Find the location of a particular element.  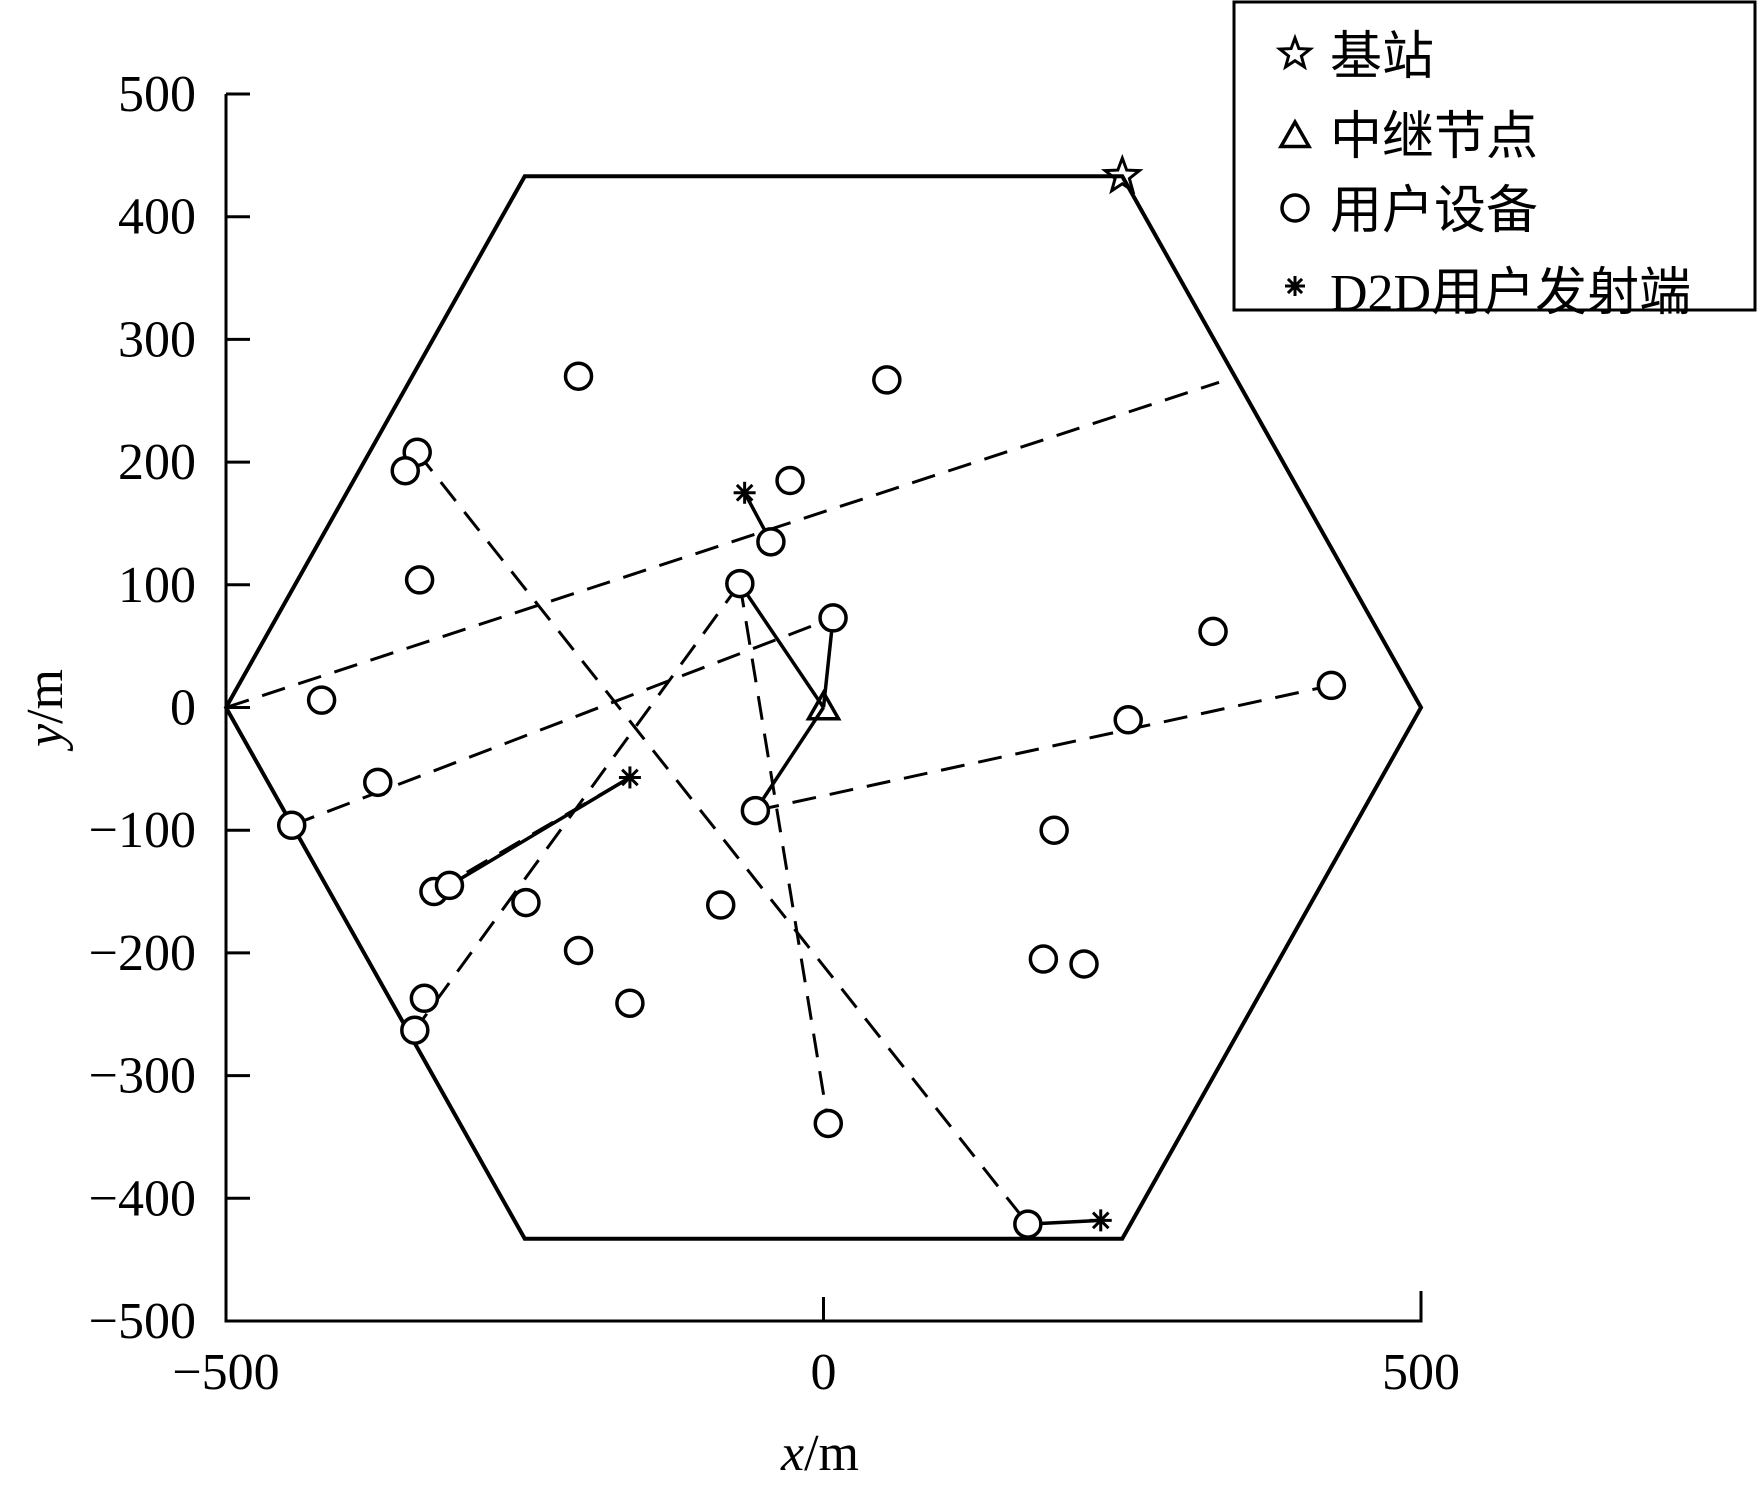

x-ticks: −500 0 500 is located at coordinates (816, 1349).